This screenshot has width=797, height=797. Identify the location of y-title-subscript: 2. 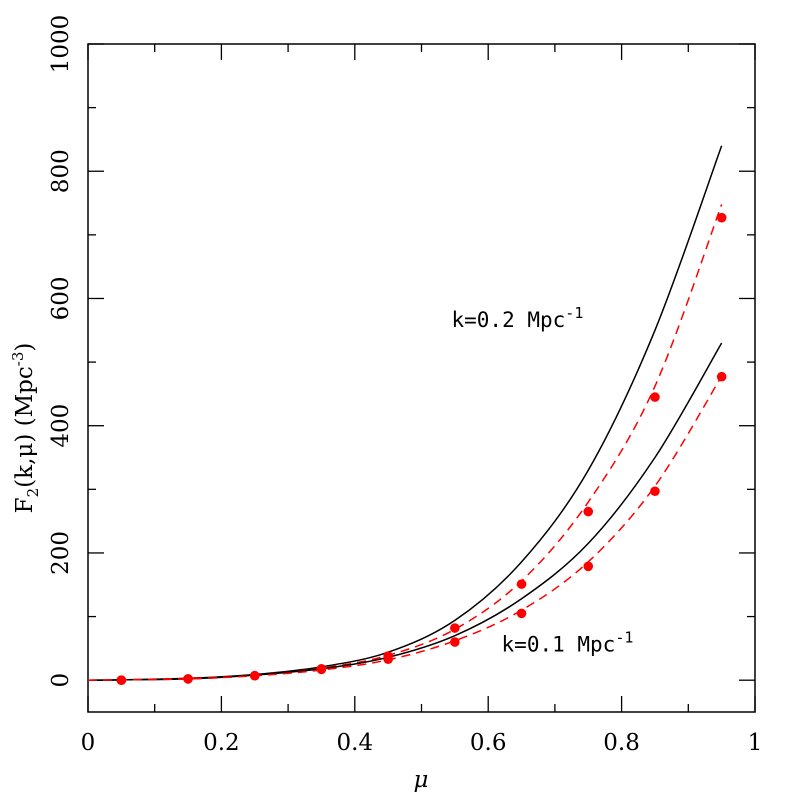
(33, 493).